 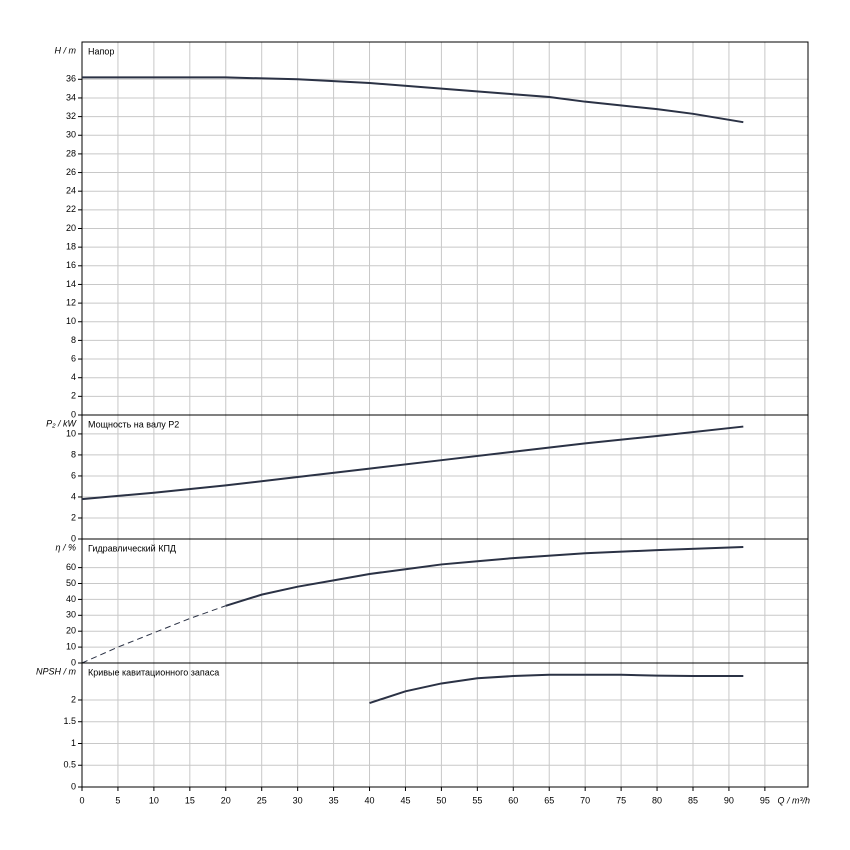 What do you see at coordinates (71, 172) in the screenshot?
I see `y-tick-label: 26` at bounding box center [71, 172].